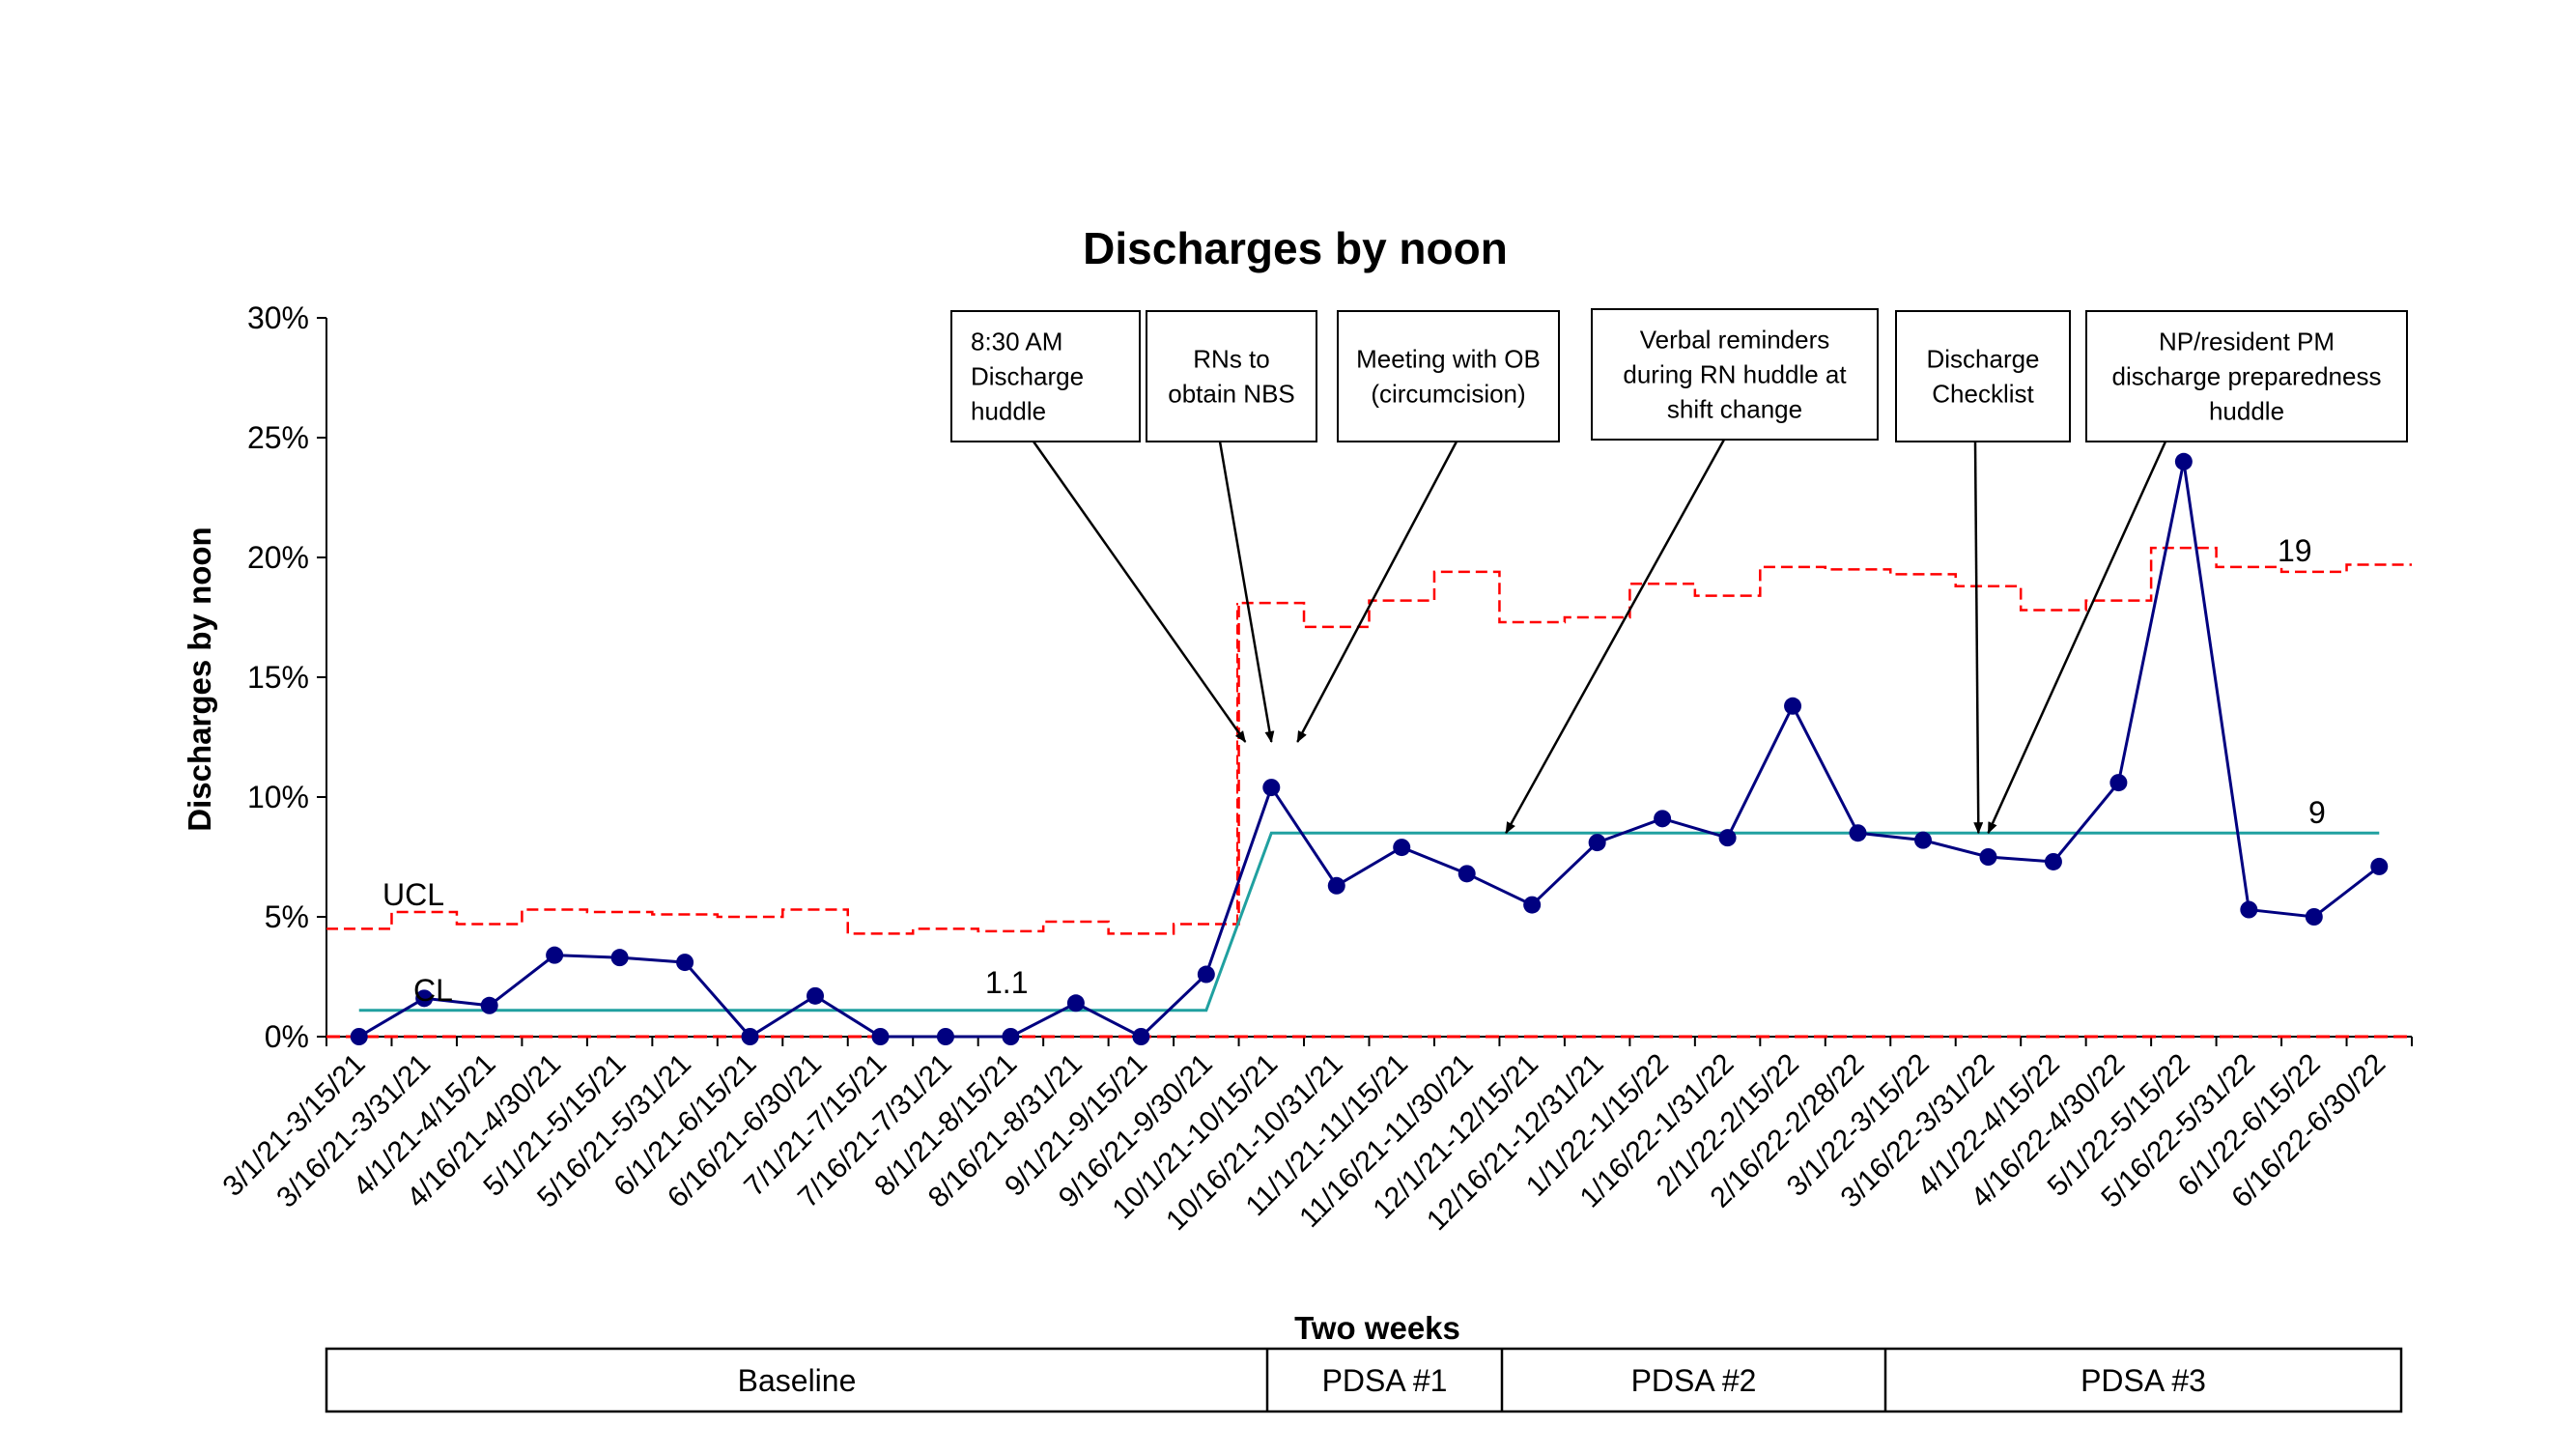 The image size is (2576, 1454). I want to click on annotation-text: obtain NBS, so click(1231, 395).